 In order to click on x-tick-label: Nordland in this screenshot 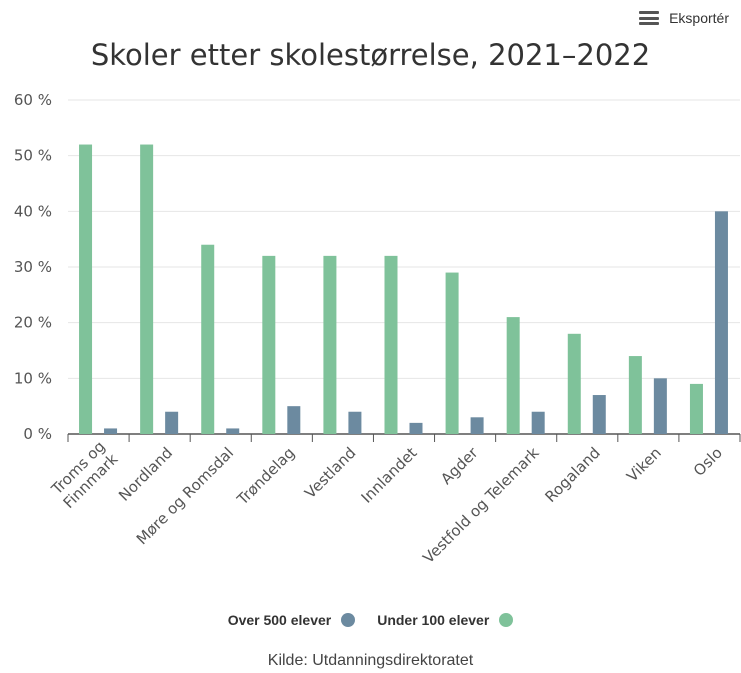, I will do `click(145, 474)`.